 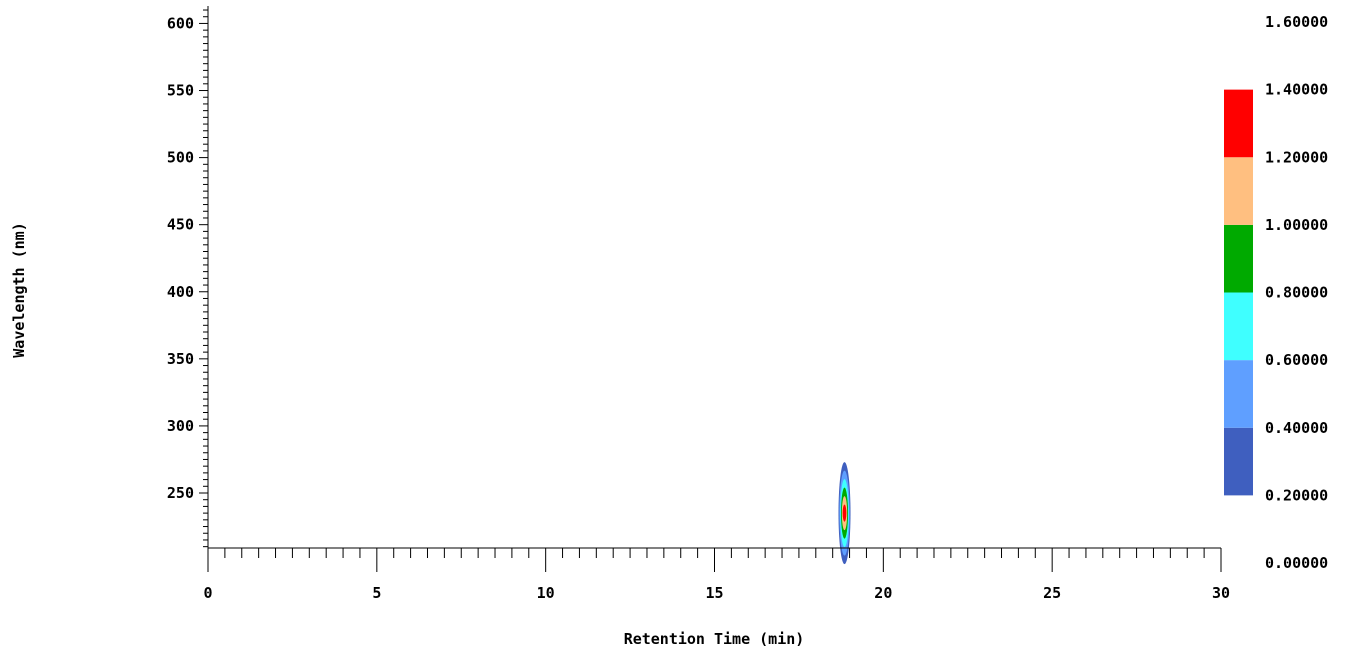 What do you see at coordinates (1296, 293) in the screenshot?
I see `colorbar-tick-label: 0.80000` at bounding box center [1296, 293].